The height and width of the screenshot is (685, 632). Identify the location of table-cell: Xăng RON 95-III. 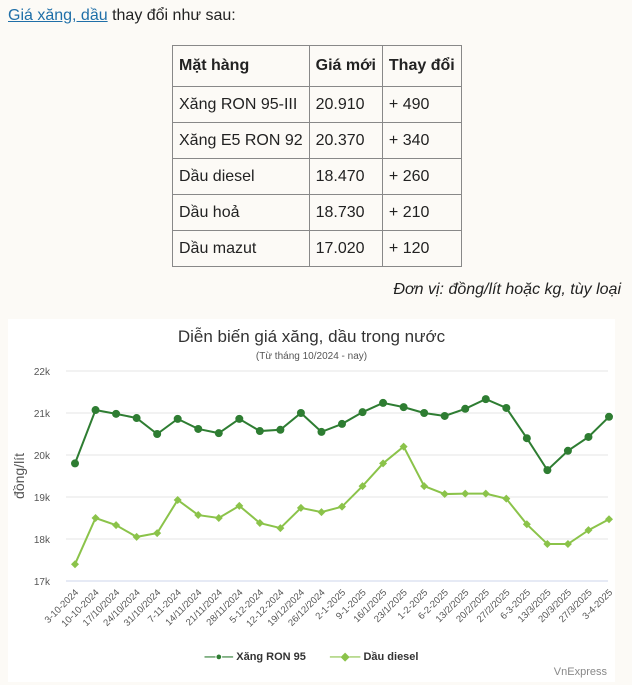
(241, 104).